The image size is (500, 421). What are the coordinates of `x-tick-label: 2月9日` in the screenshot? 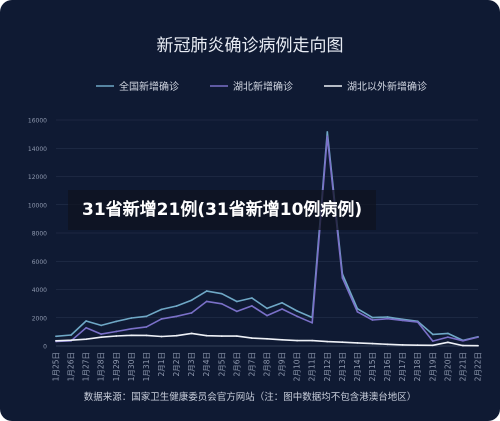 It's located at (282, 364).